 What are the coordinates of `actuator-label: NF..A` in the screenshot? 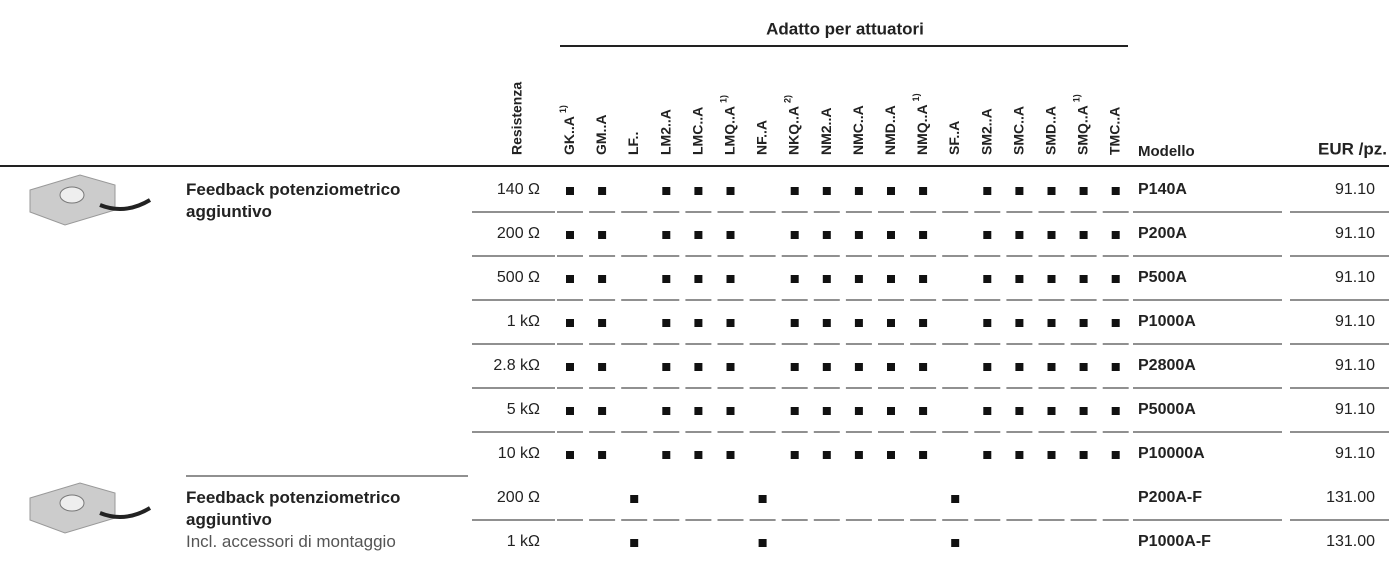 It's located at (761, 137).